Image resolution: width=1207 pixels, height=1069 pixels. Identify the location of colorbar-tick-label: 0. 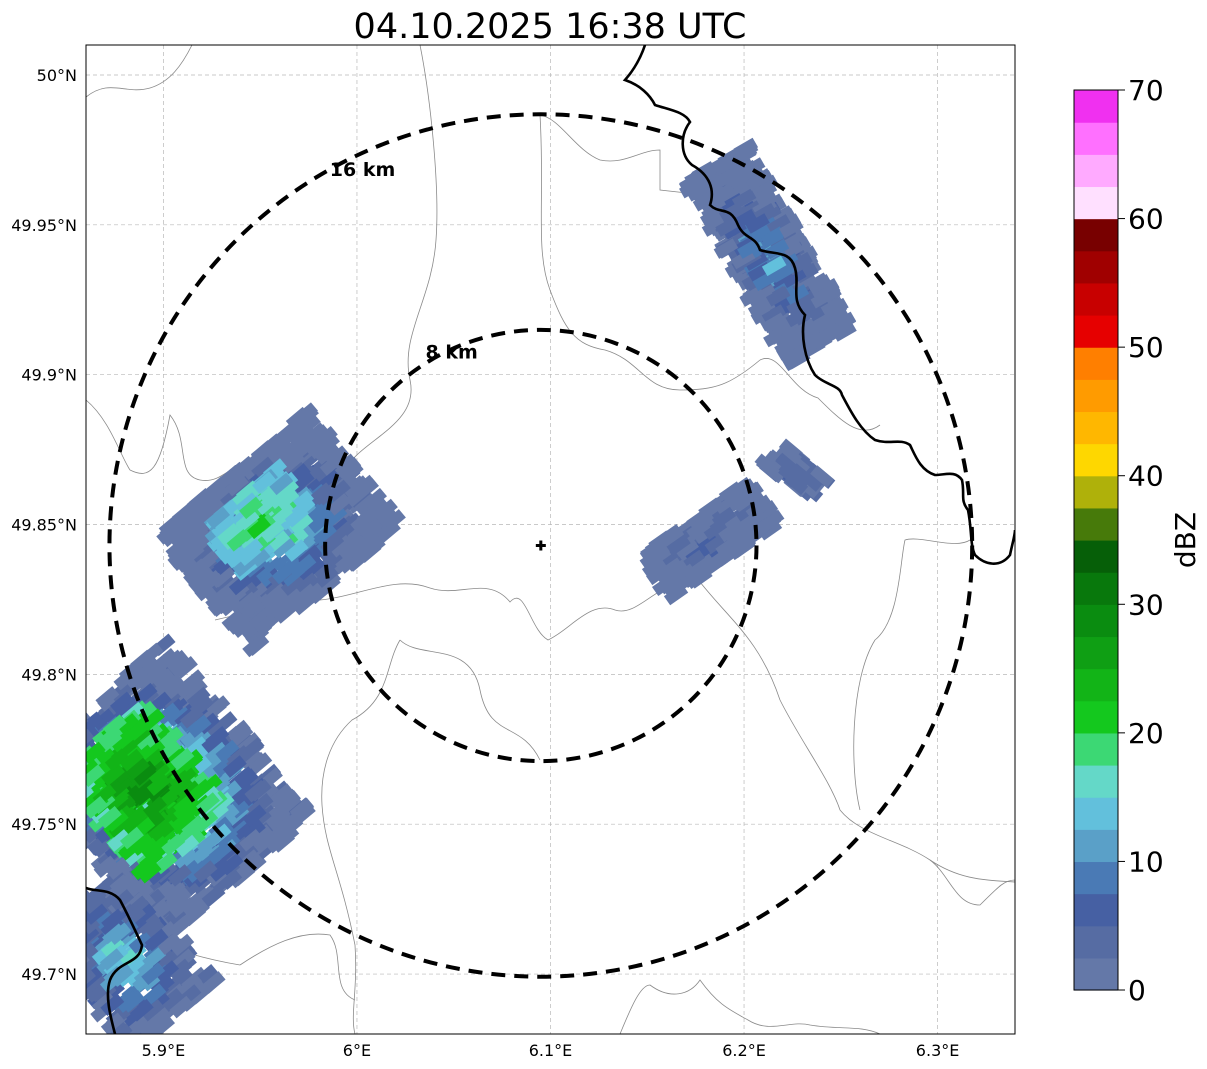
(1137, 990).